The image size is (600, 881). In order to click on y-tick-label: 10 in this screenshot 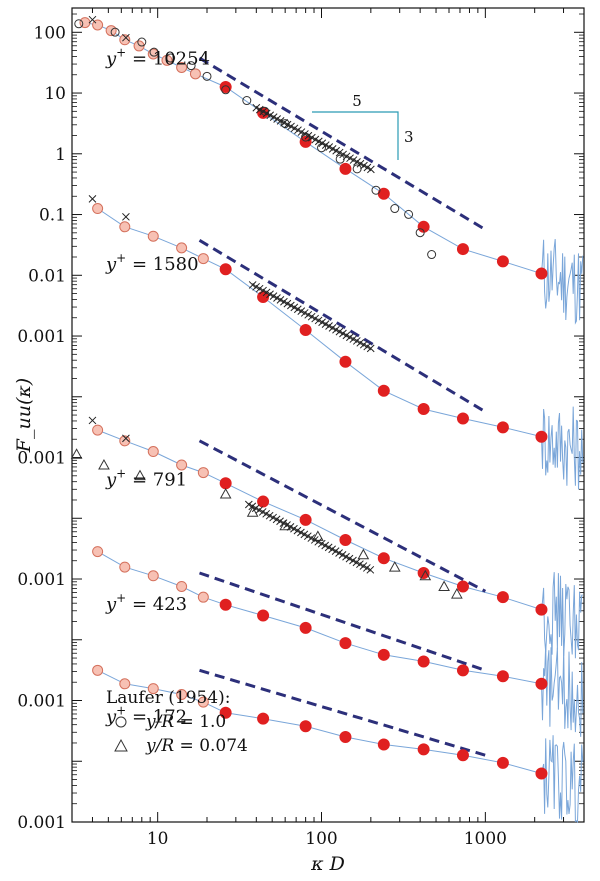, I will do `click(55, 94)`.